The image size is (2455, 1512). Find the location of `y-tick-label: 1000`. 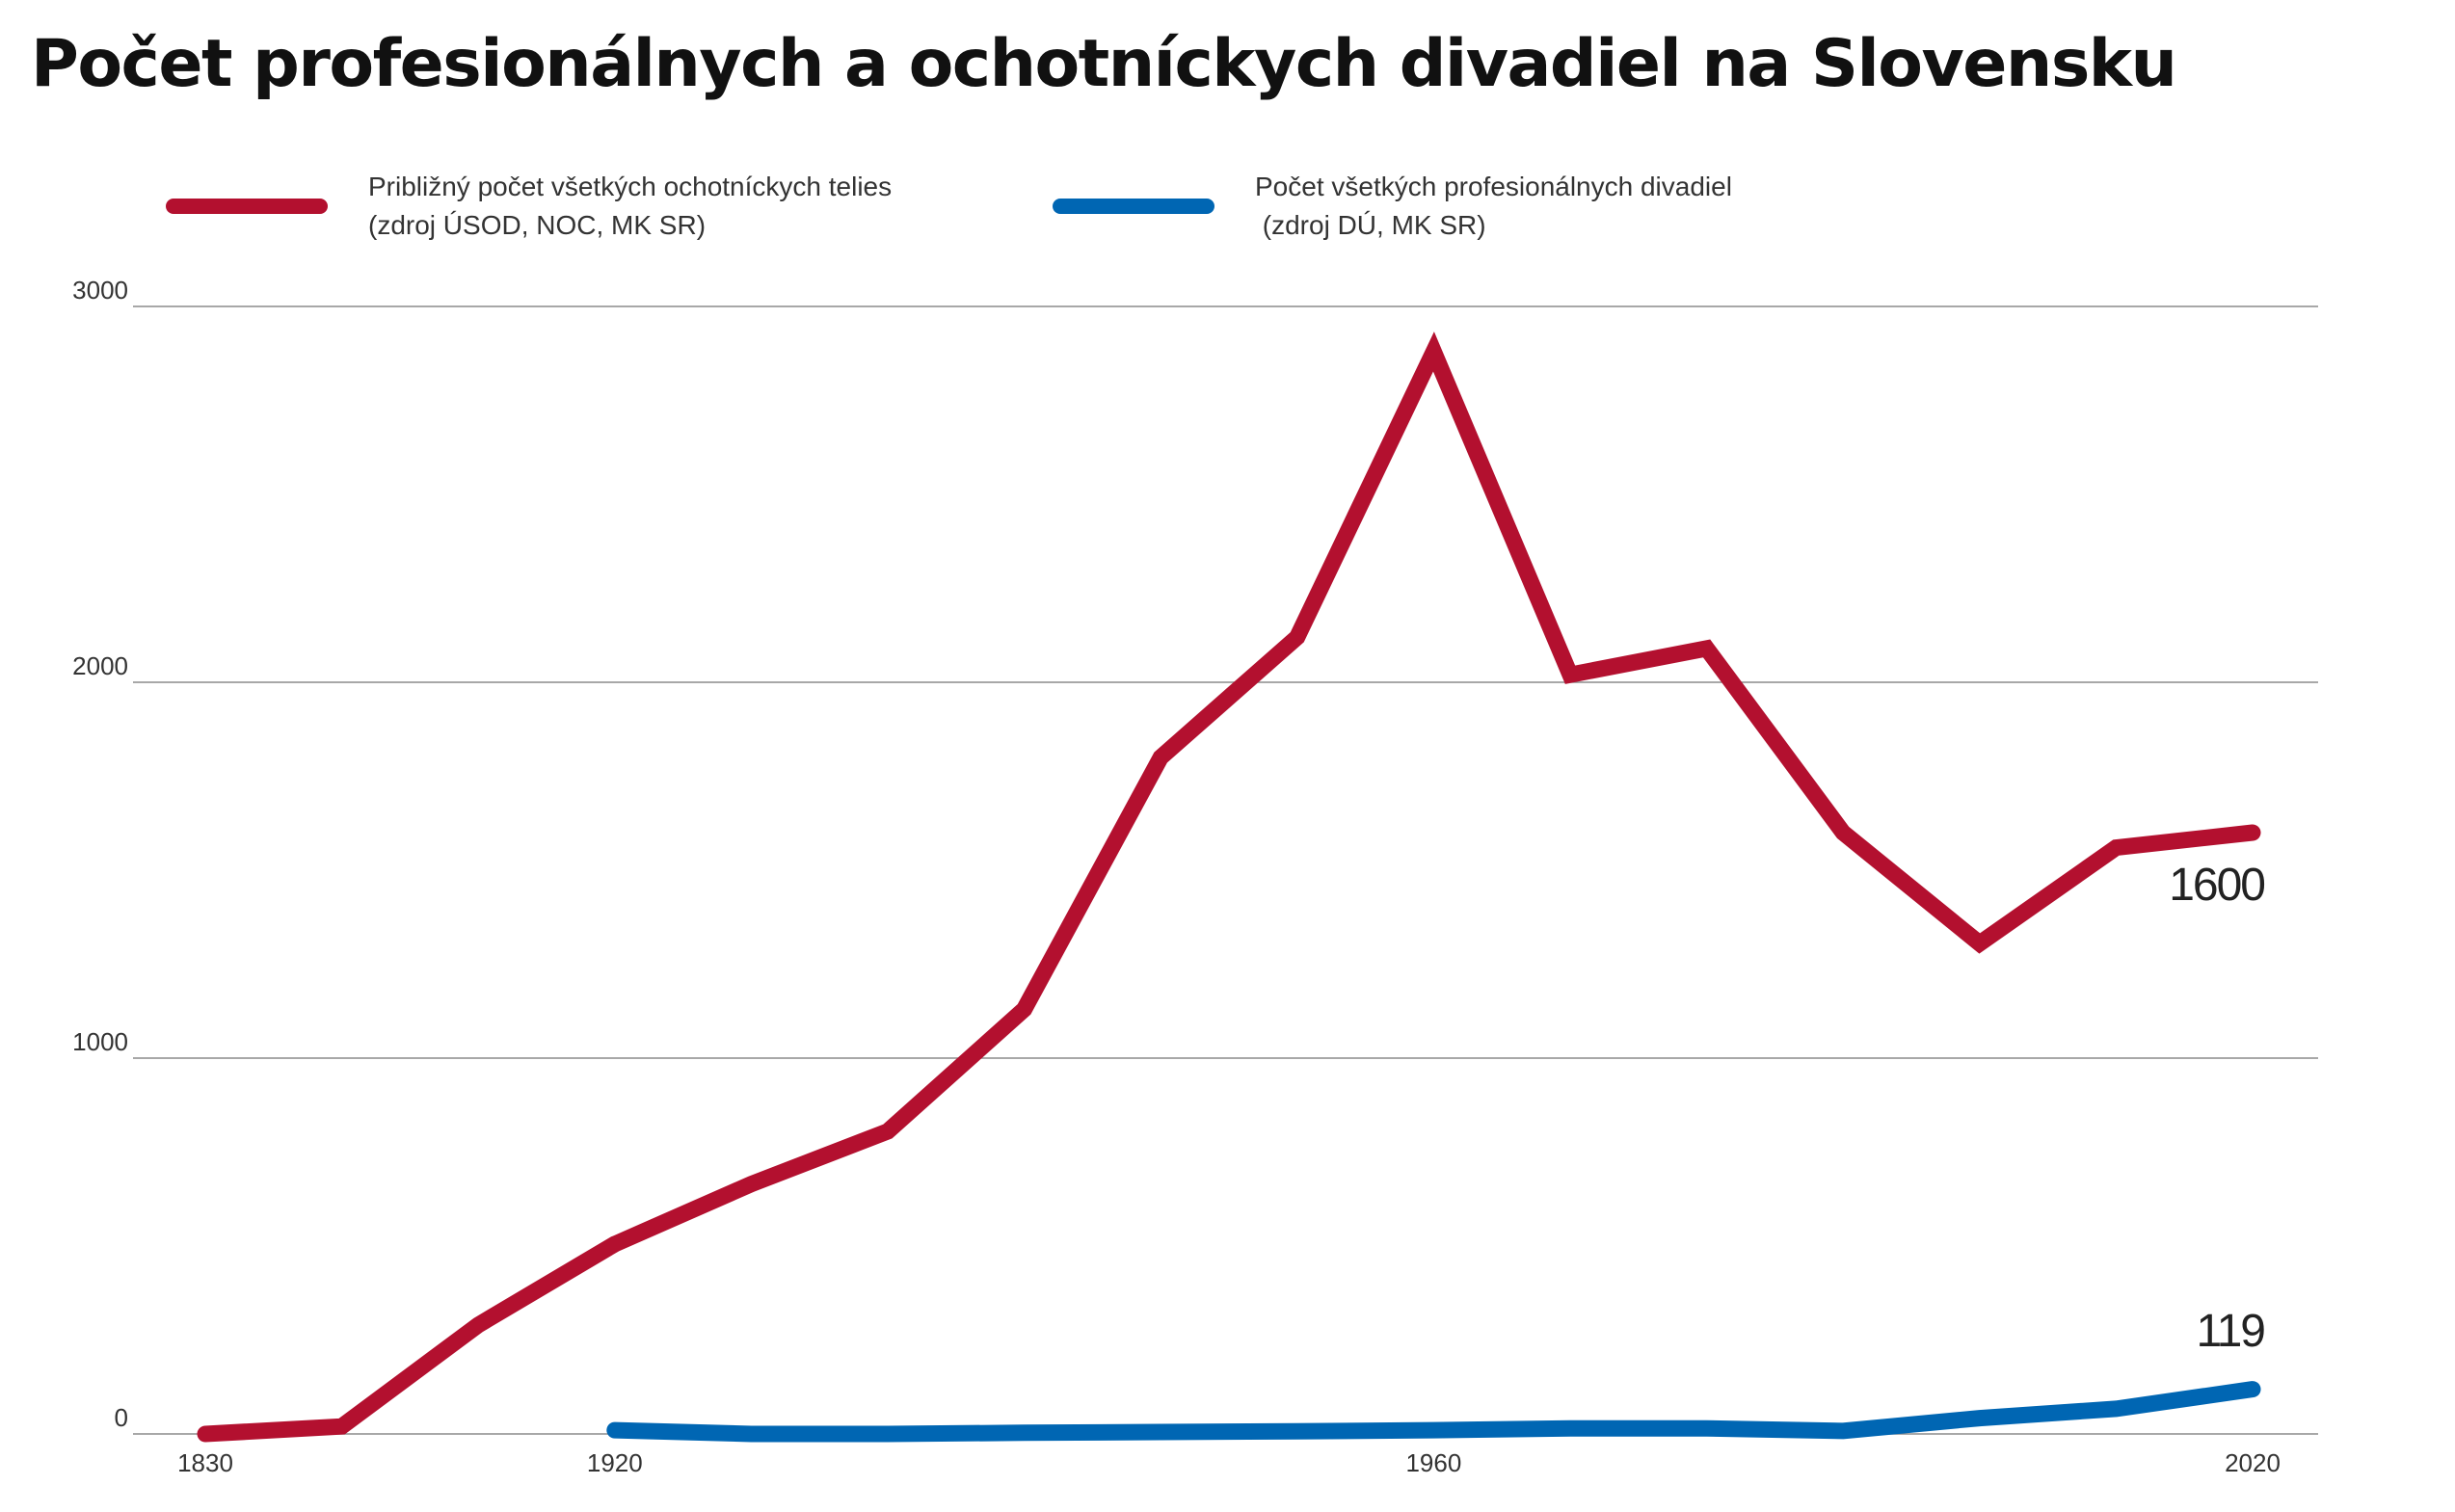

y-tick-label: 1000 is located at coordinates (100, 1041).